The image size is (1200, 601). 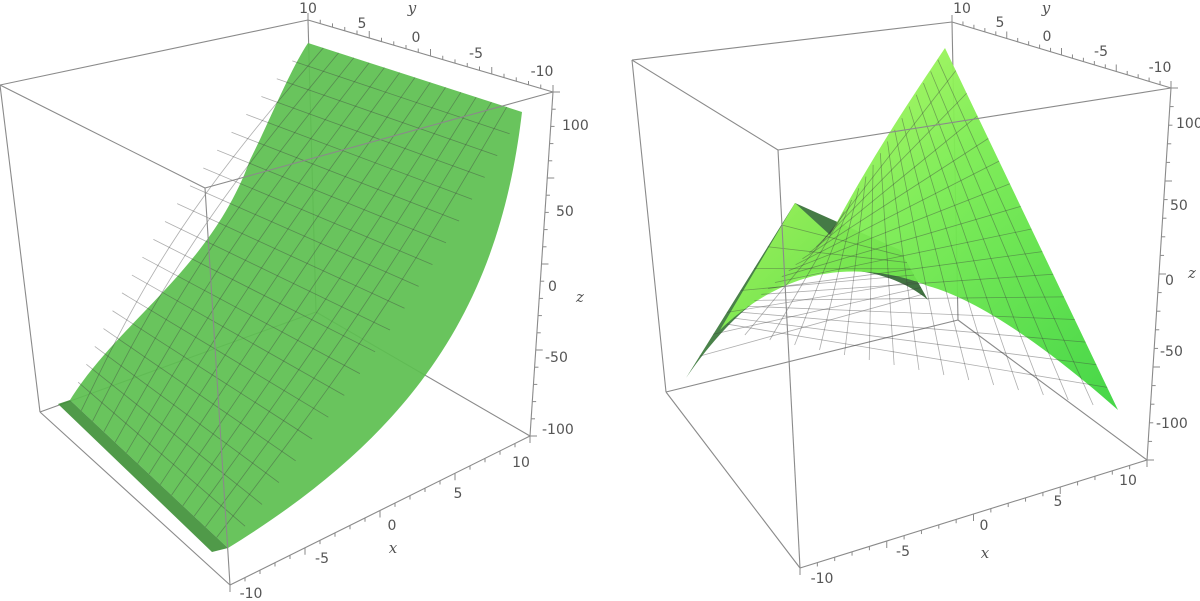 I want to click on x-tick-label: -5, so click(x=322, y=559).